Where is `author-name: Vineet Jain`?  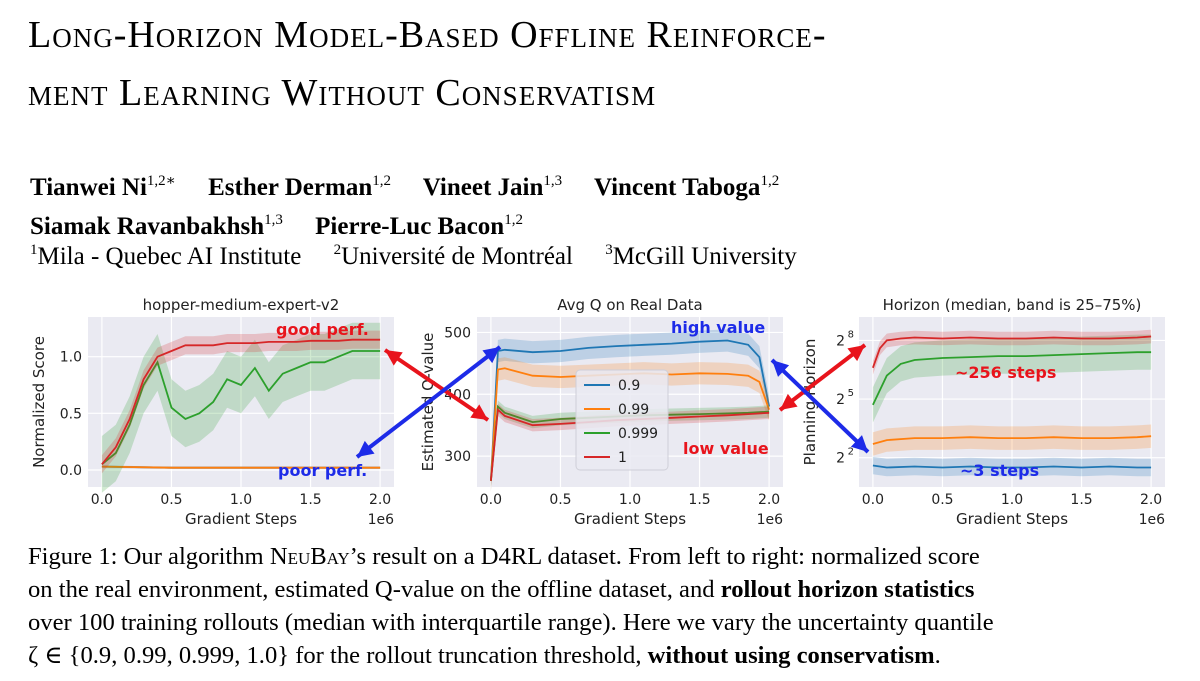
author-name: Vineet Jain is located at coordinates (483, 187).